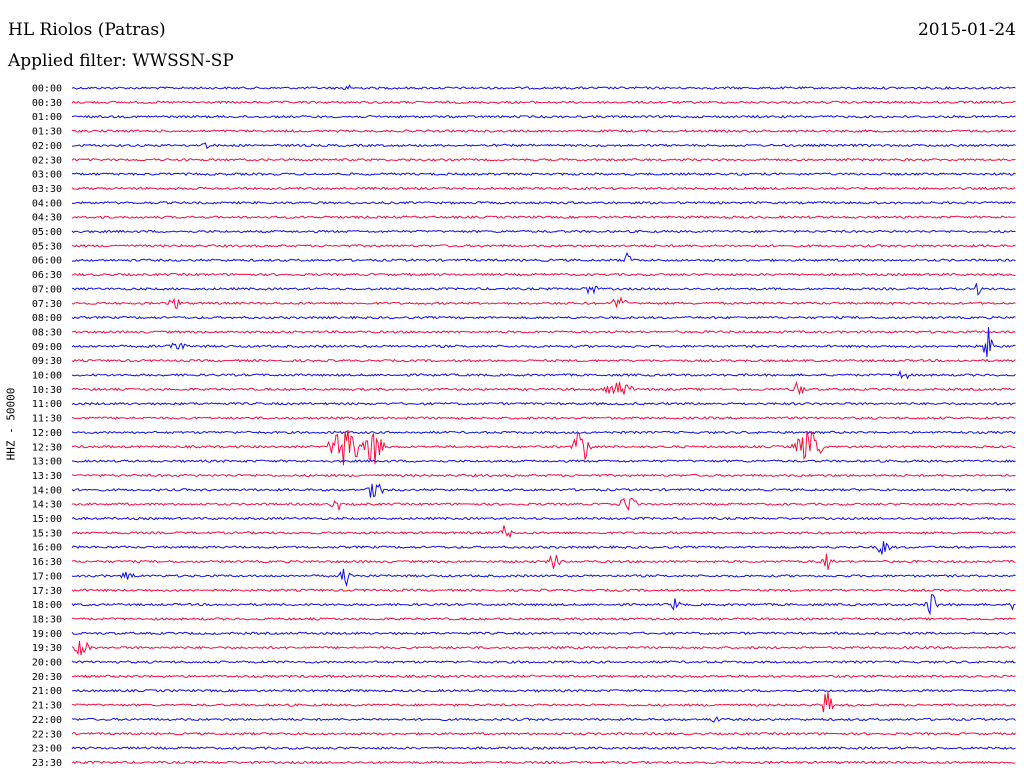  Describe the element at coordinates (47, 763) in the screenshot. I see `row-label: 23:30` at that location.